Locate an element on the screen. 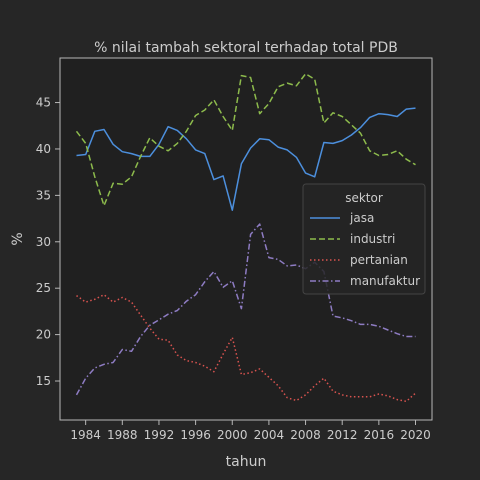  x-tick-label: 2000 is located at coordinates (232, 435).